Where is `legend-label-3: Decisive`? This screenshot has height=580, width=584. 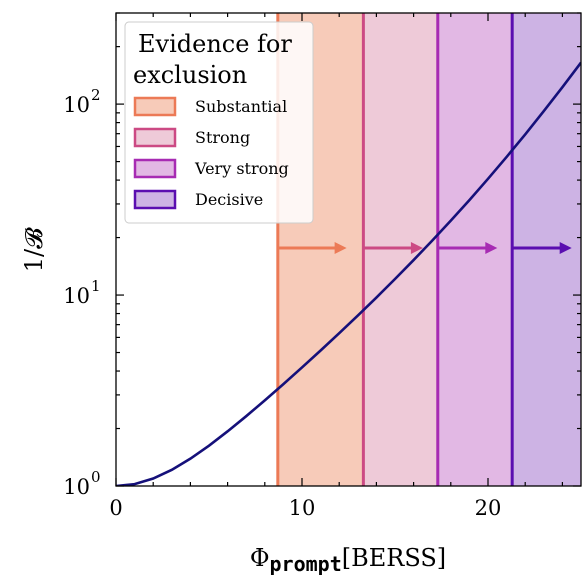
legend-label-3: Decisive is located at coordinates (229, 199).